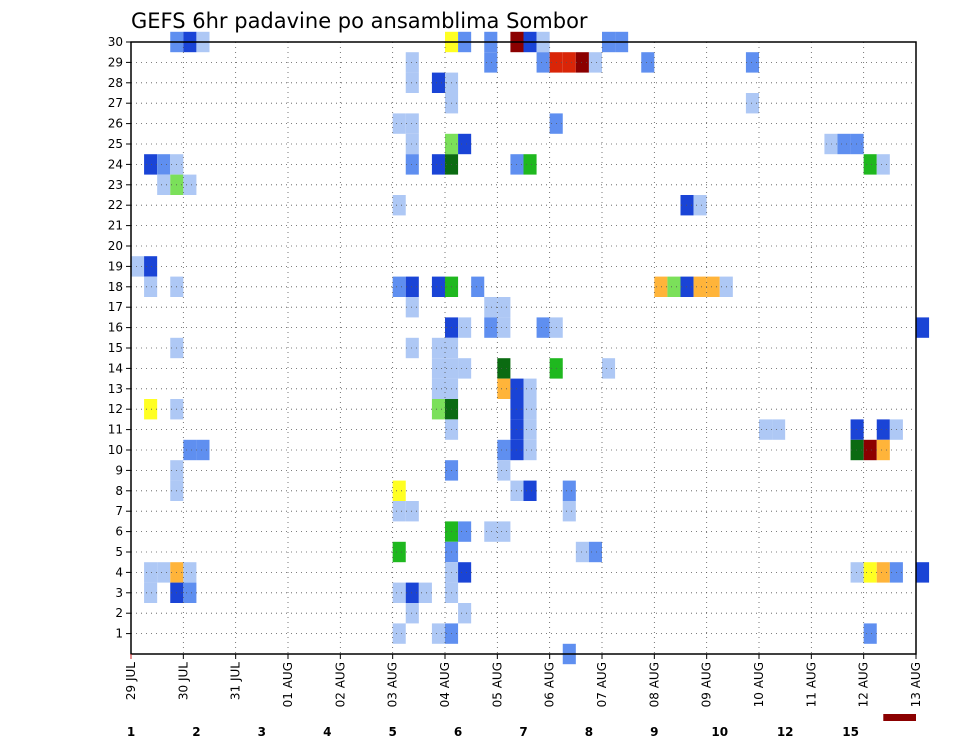 Image resolution: width=960 pixels, height=742 pixels. What do you see at coordinates (119, 552) in the screenshot?
I see `y-tick-label: 5` at bounding box center [119, 552].